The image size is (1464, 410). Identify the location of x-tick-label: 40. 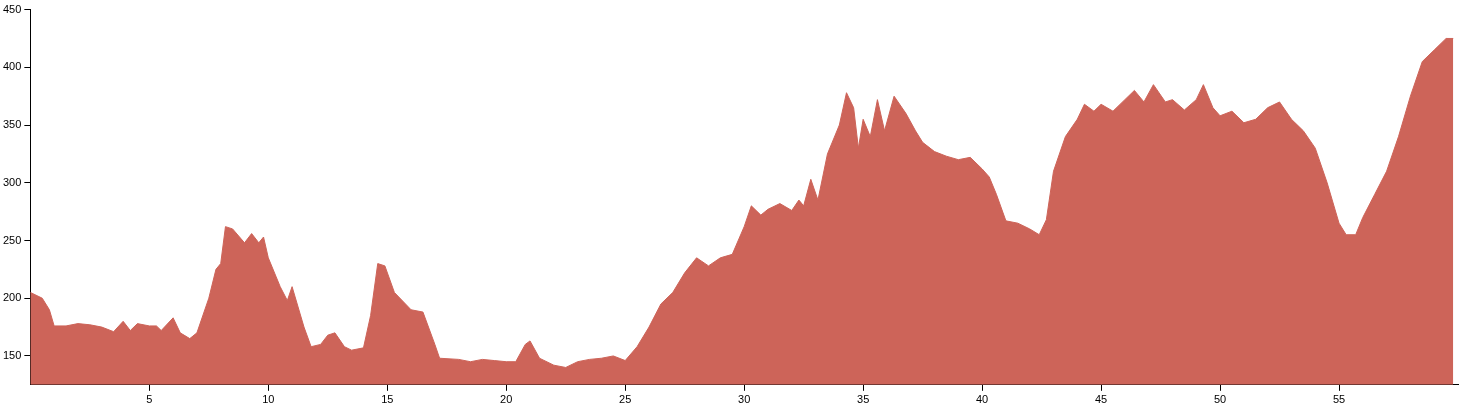
(982, 399).